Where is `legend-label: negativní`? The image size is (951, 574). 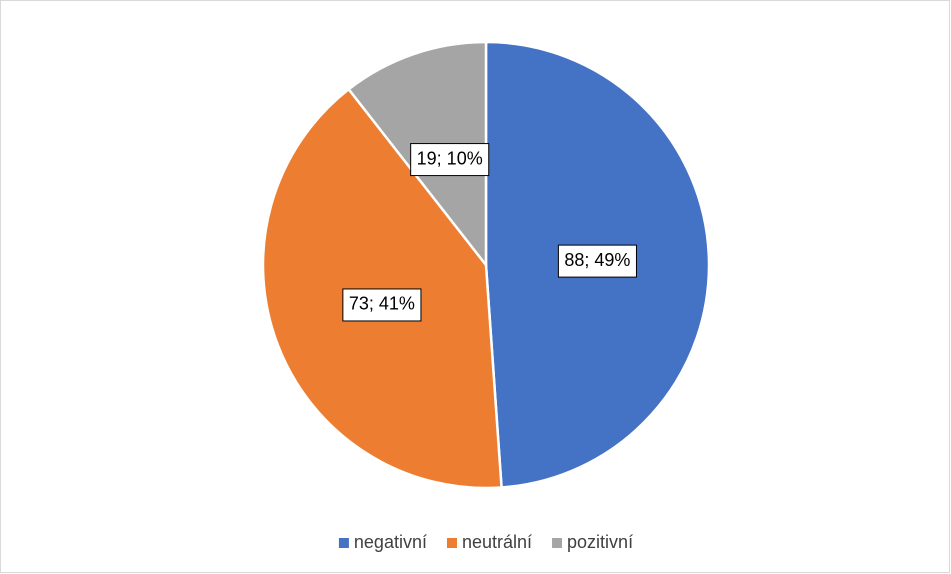 legend-label: negativní is located at coordinates (390, 542).